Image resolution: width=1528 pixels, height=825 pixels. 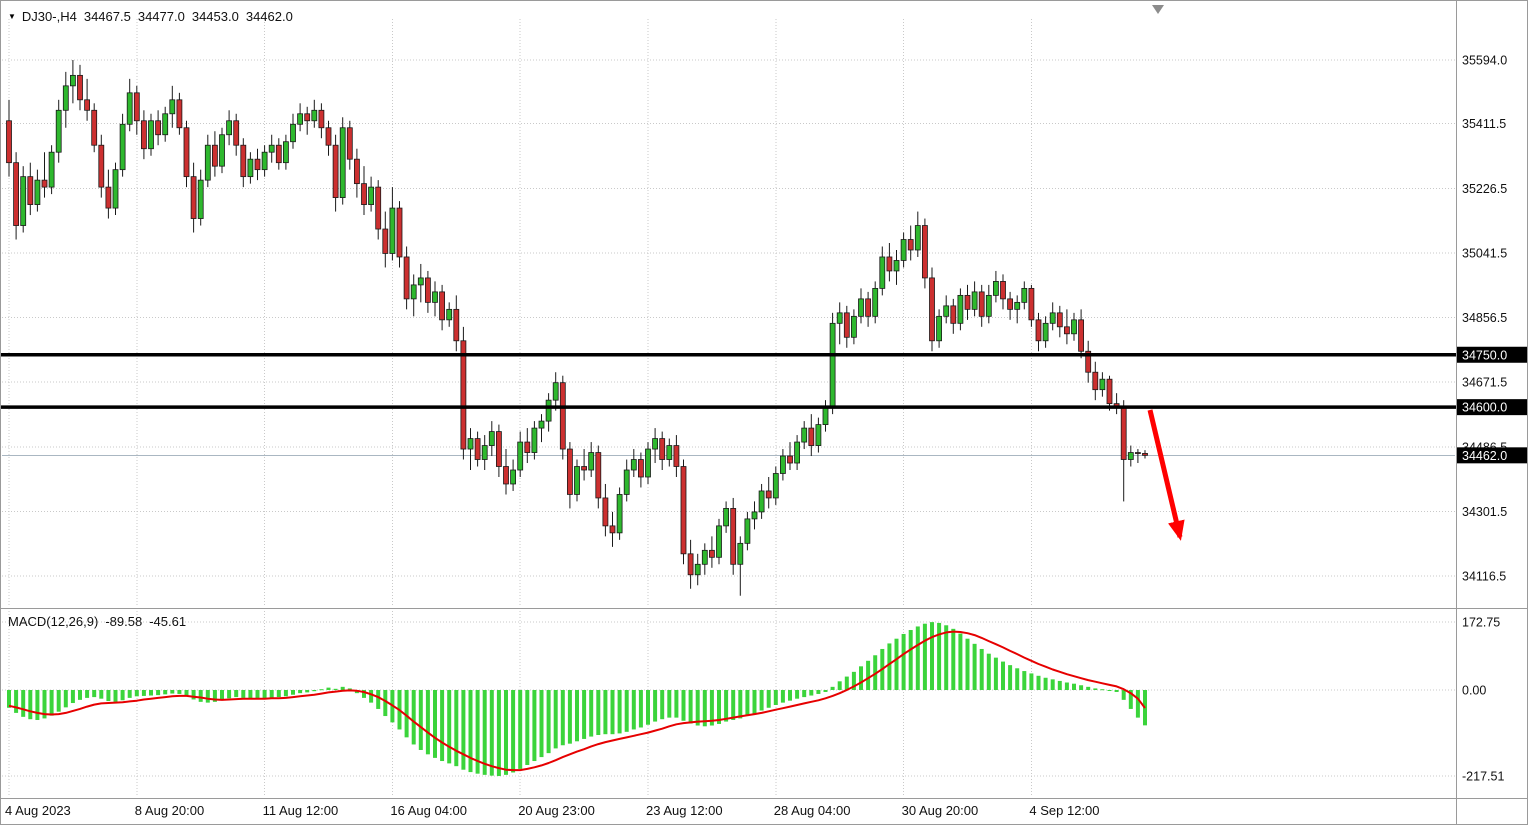 I want to click on time-label: 8 Aug 20:00, so click(x=169, y=810).